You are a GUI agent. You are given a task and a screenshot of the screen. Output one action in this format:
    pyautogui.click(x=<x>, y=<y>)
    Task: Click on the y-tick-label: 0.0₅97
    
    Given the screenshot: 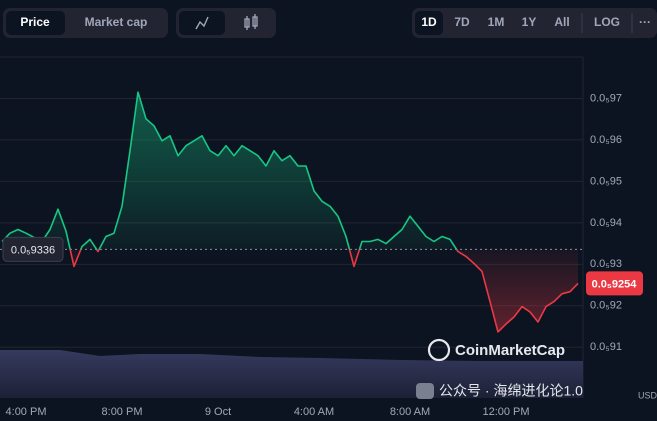 What is the action you would take?
    pyautogui.click(x=606, y=98)
    